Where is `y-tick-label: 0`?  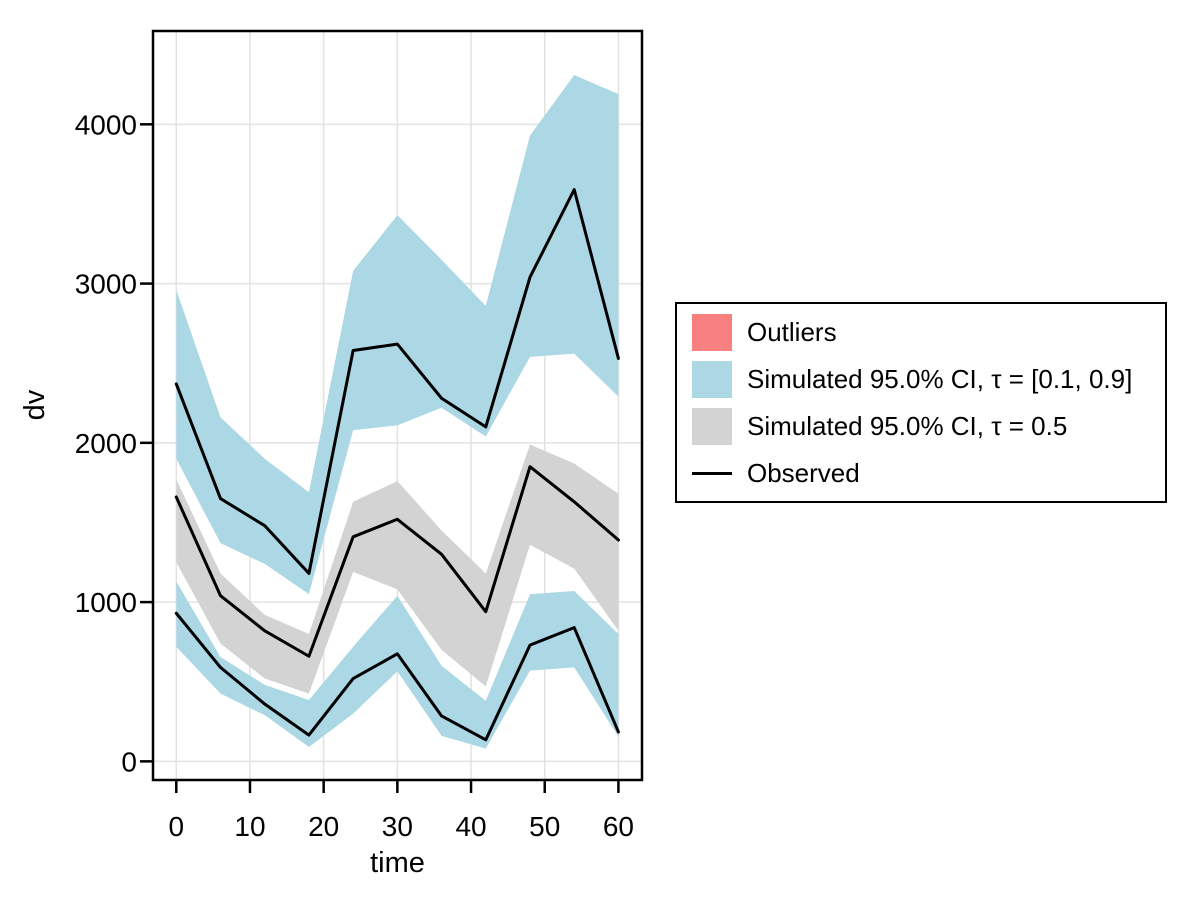 y-tick-label: 0 is located at coordinates (129, 761).